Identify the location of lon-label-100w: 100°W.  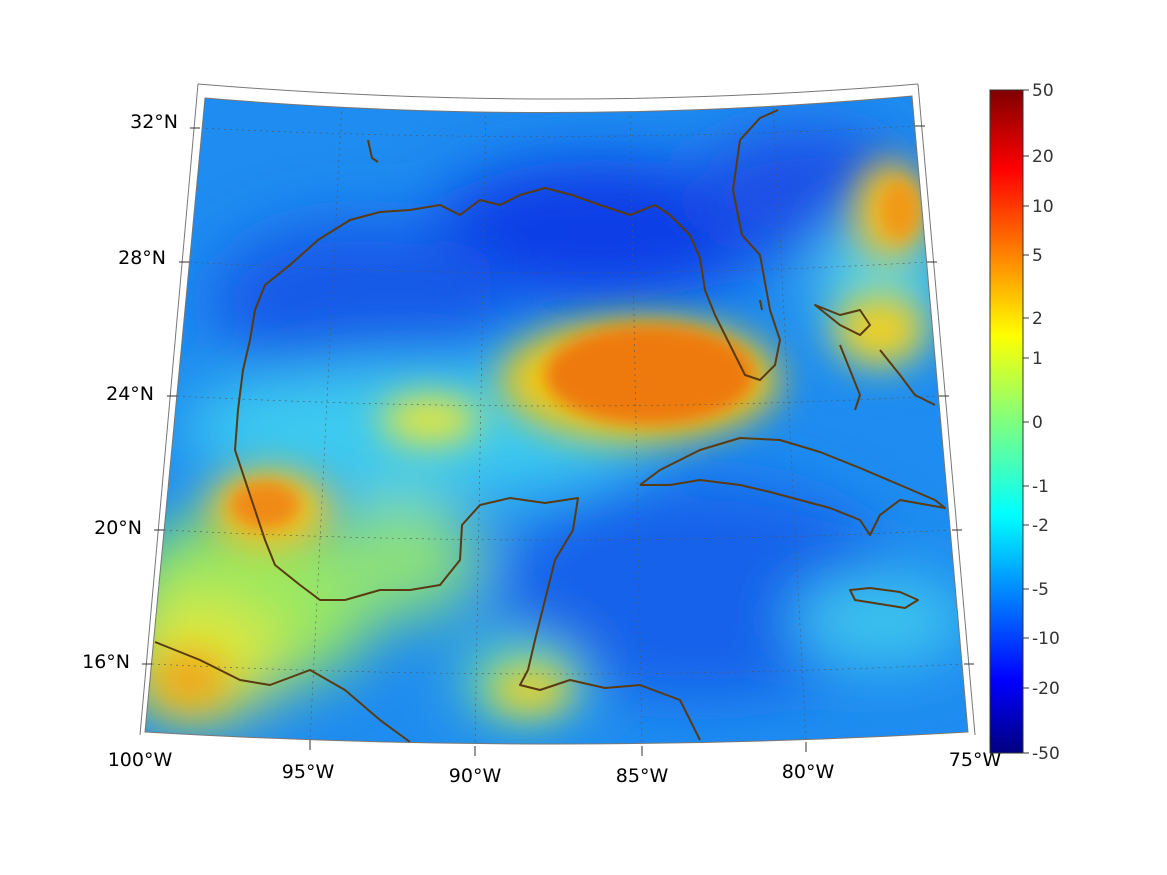
(140, 760).